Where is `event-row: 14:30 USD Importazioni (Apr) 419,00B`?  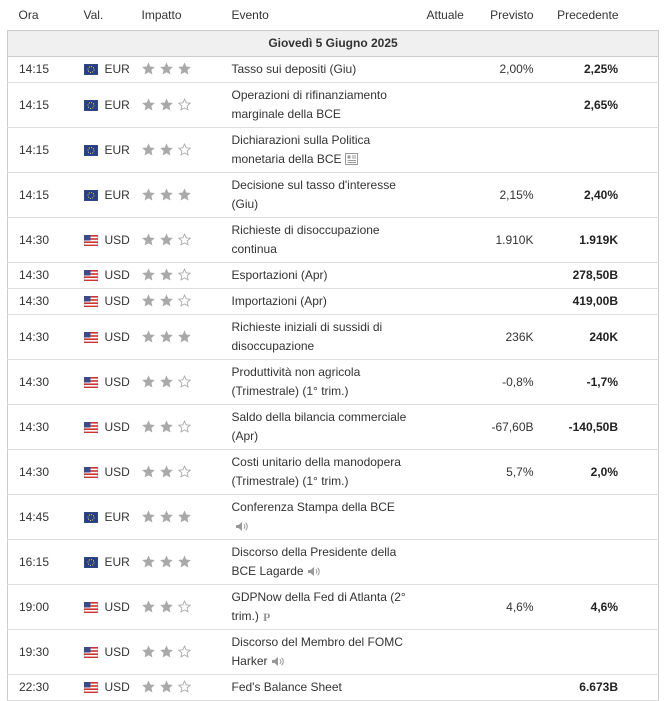 event-row: 14:30 USD Importazioni (Apr) 419,00B is located at coordinates (333, 301).